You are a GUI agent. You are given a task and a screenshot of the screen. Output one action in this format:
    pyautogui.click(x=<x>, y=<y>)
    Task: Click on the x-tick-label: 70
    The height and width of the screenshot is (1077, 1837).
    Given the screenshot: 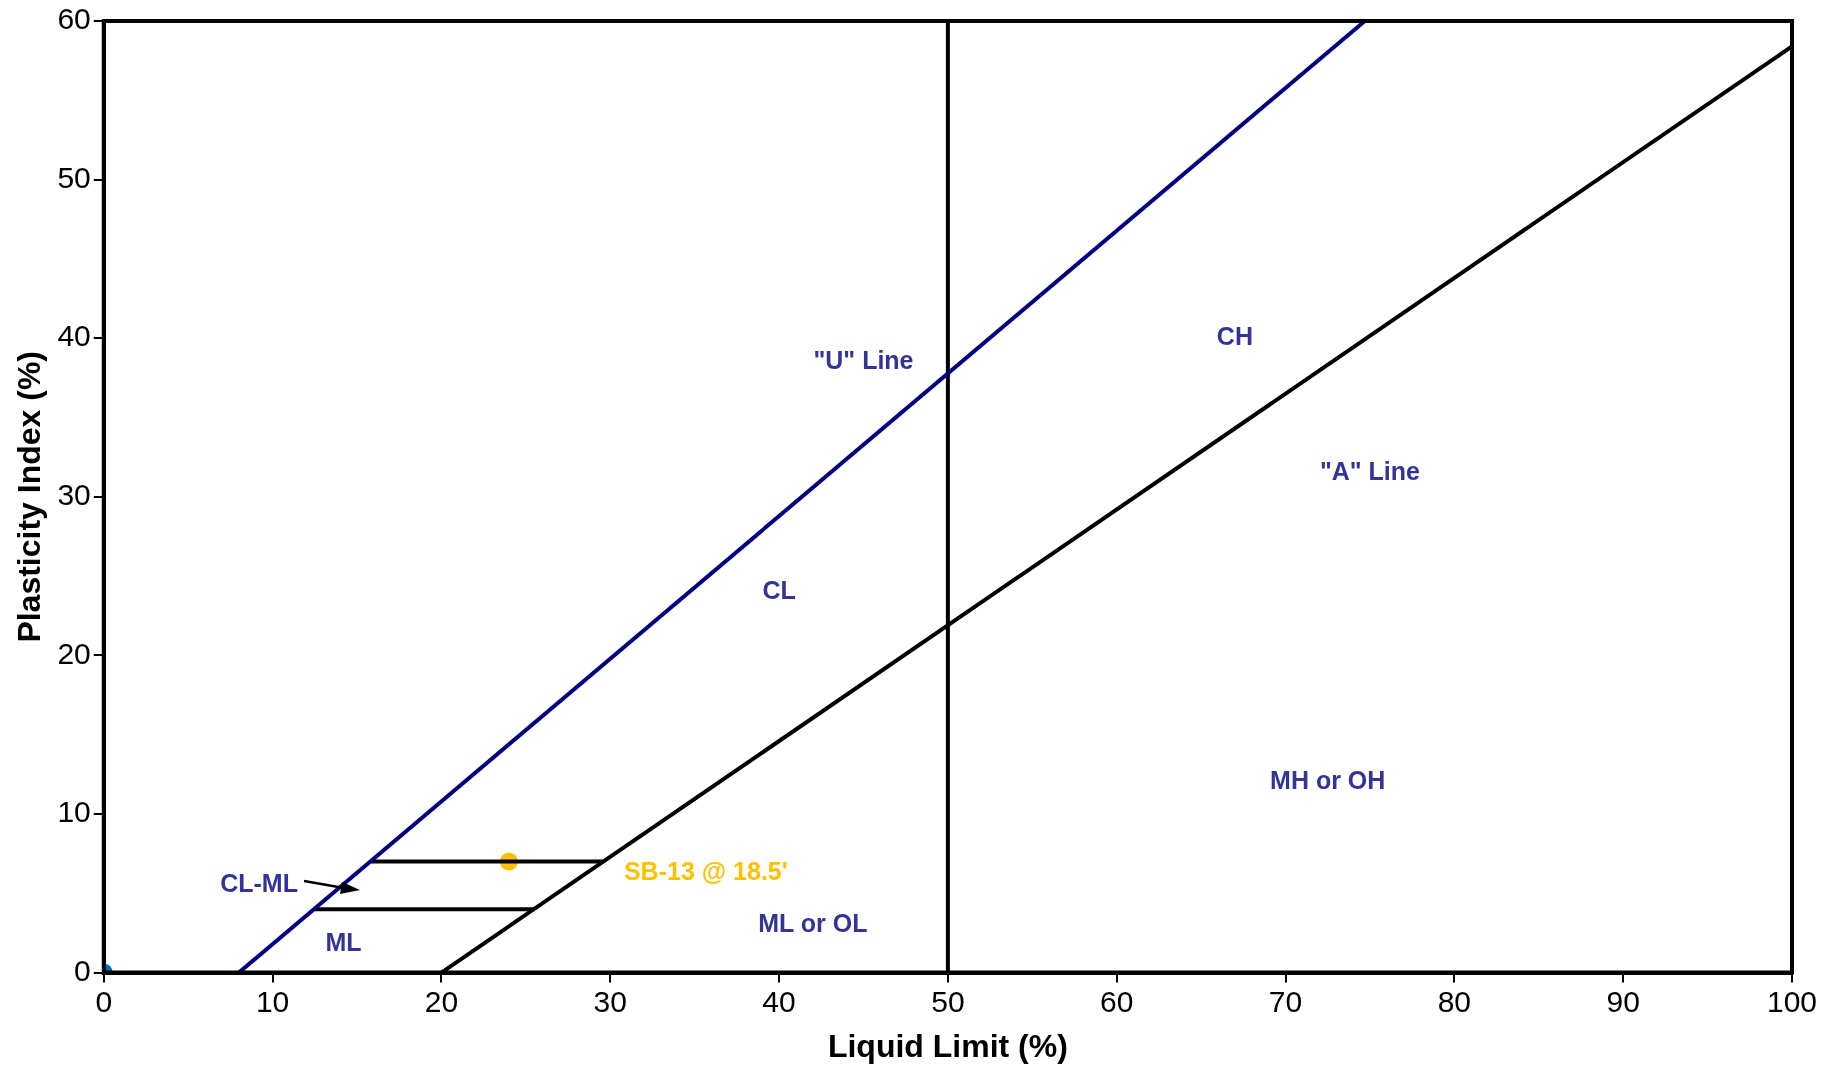 What is the action you would take?
    pyautogui.click(x=1285, y=1001)
    